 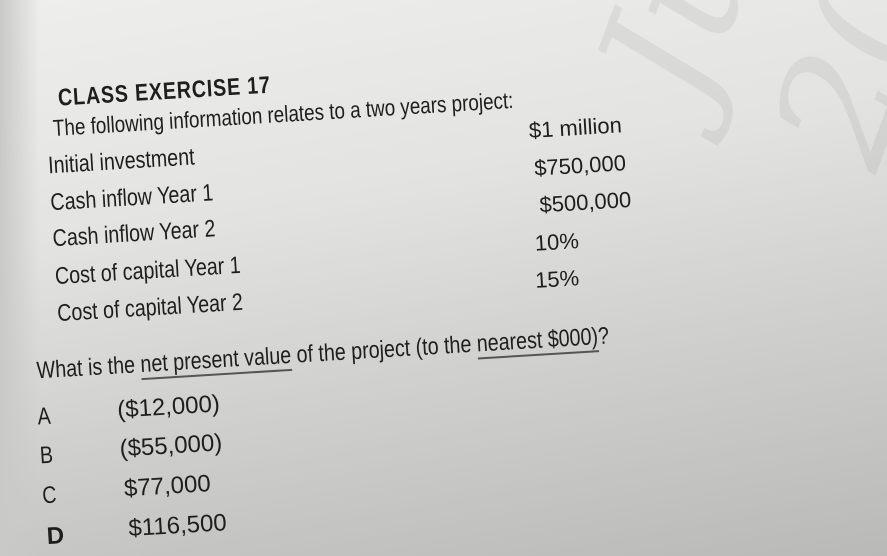 I want to click on item-label: Cost of capital Year 1, so click(x=148, y=271).